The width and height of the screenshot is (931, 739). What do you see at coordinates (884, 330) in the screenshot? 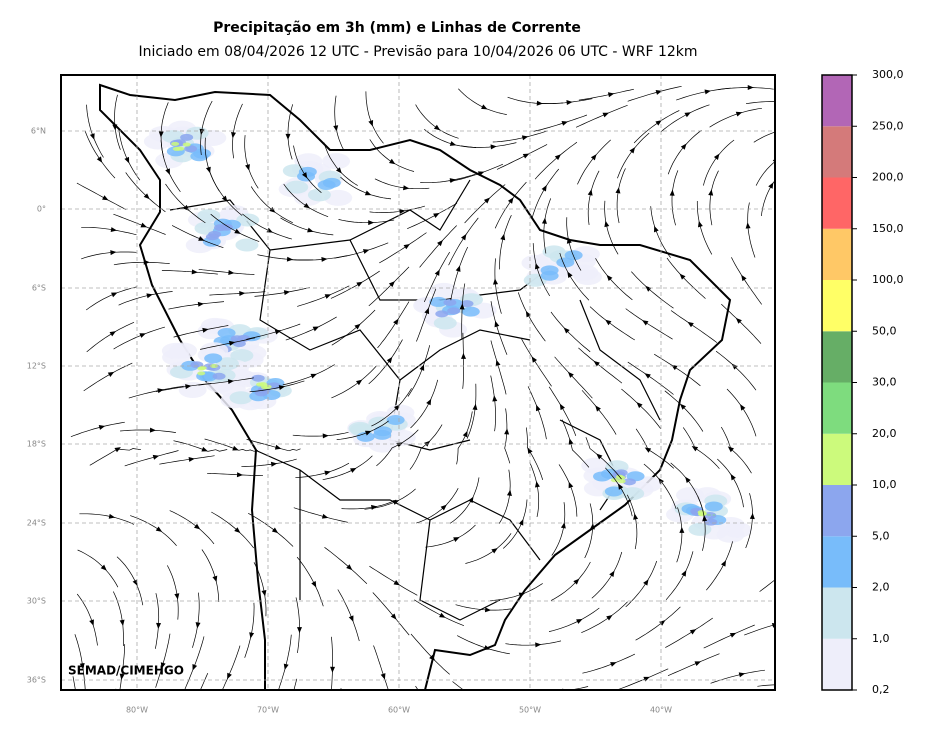
I see `colorbar-label: 50,0` at bounding box center [884, 330].